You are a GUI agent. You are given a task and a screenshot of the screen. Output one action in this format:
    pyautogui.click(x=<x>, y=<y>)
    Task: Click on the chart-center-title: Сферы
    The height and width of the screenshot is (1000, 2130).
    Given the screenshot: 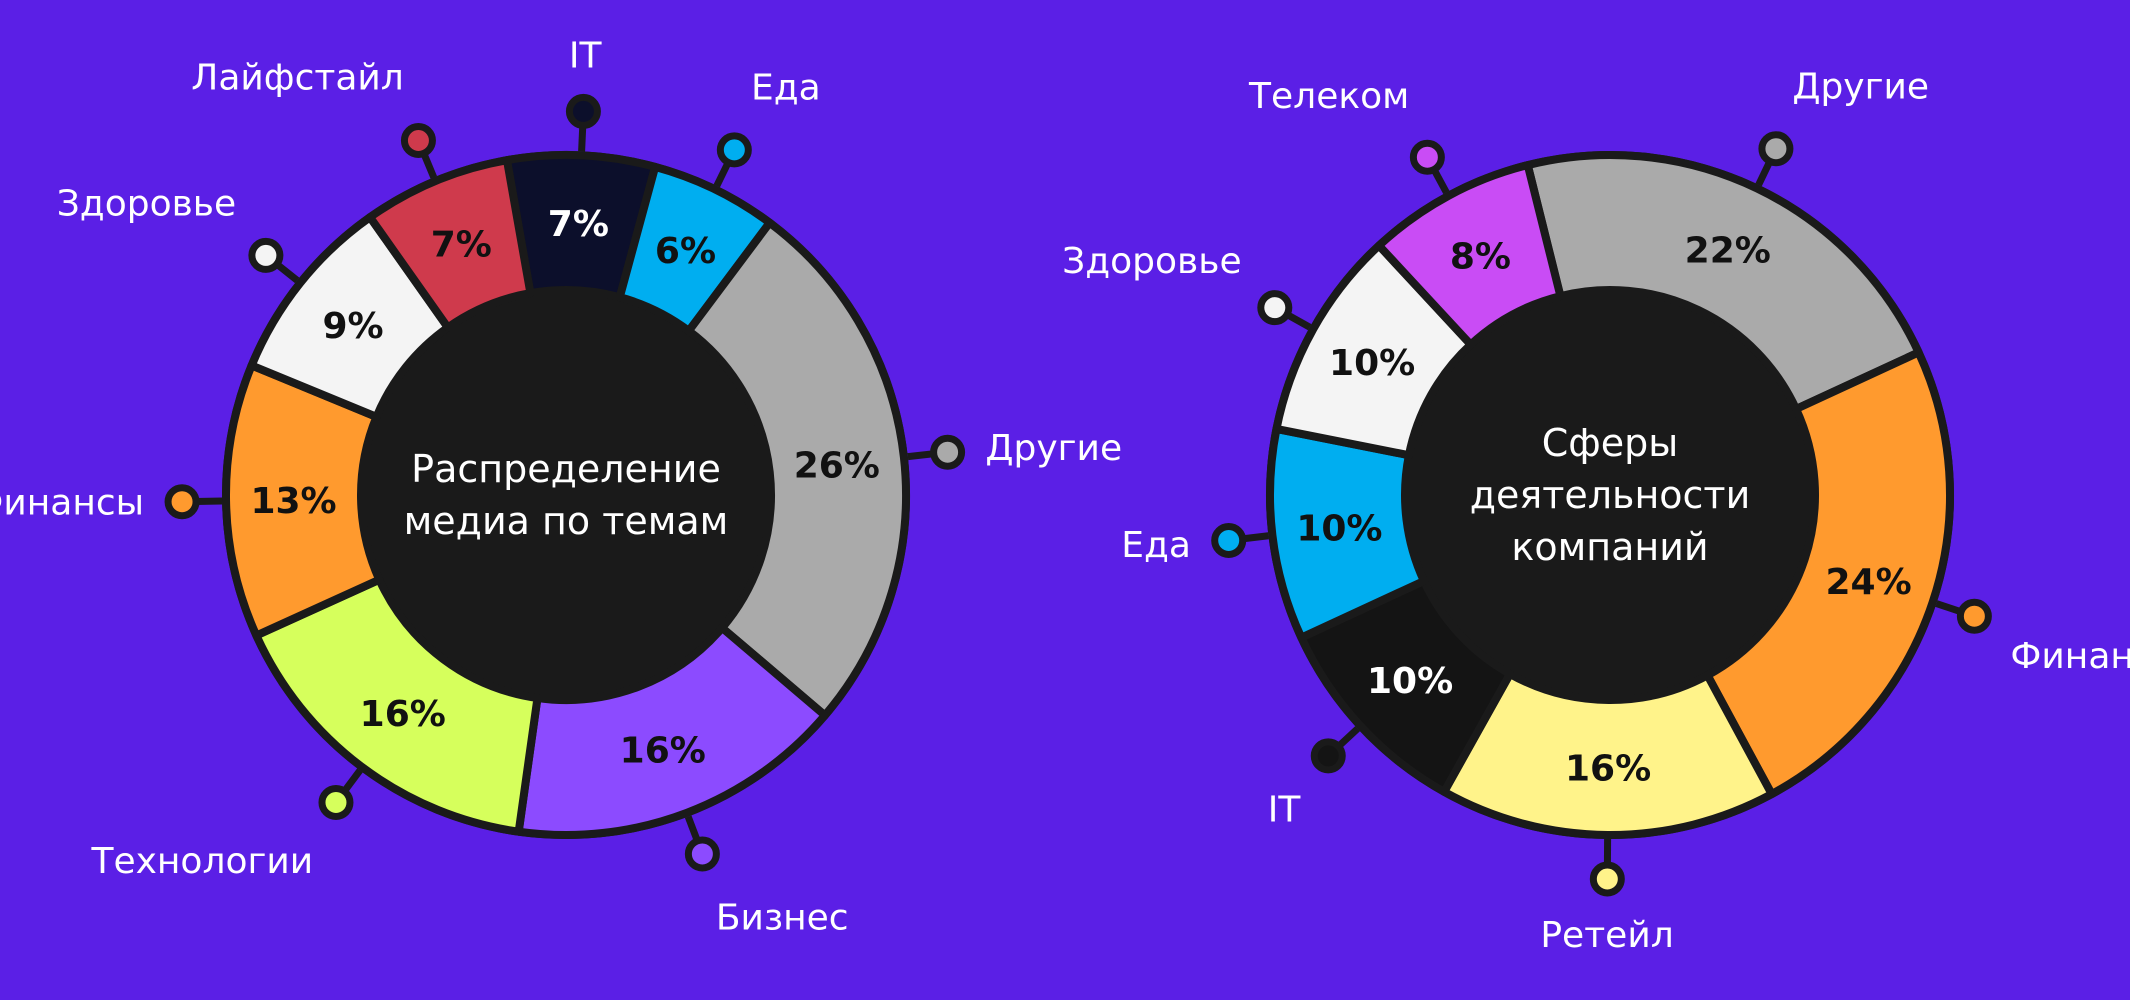 What is the action you would take?
    pyautogui.click(x=1610, y=443)
    